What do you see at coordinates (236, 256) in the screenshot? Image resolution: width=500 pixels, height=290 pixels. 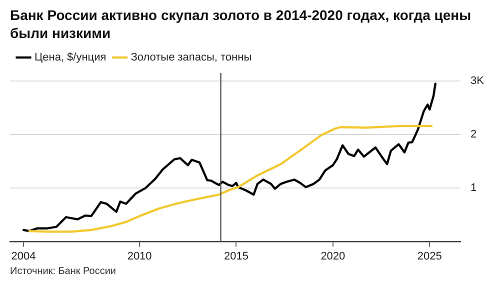 I see `x-tick-label: 2015` at bounding box center [236, 256].